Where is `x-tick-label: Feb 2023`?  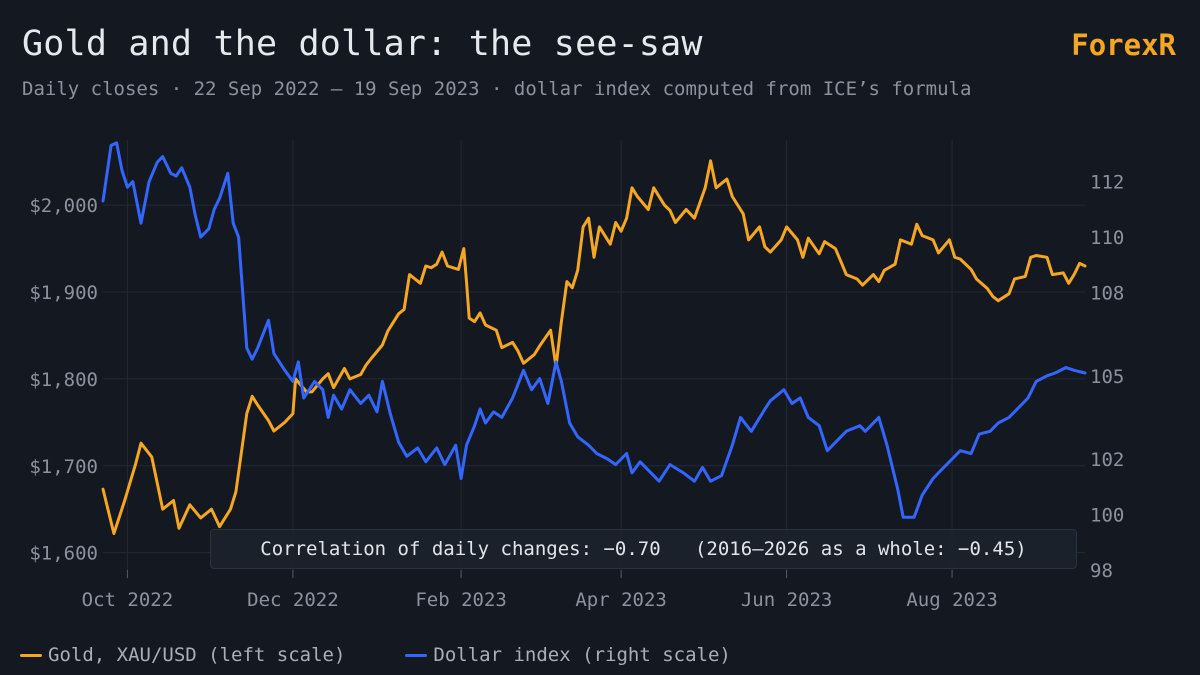
x-tick-label: Feb 2023 is located at coordinates (461, 600).